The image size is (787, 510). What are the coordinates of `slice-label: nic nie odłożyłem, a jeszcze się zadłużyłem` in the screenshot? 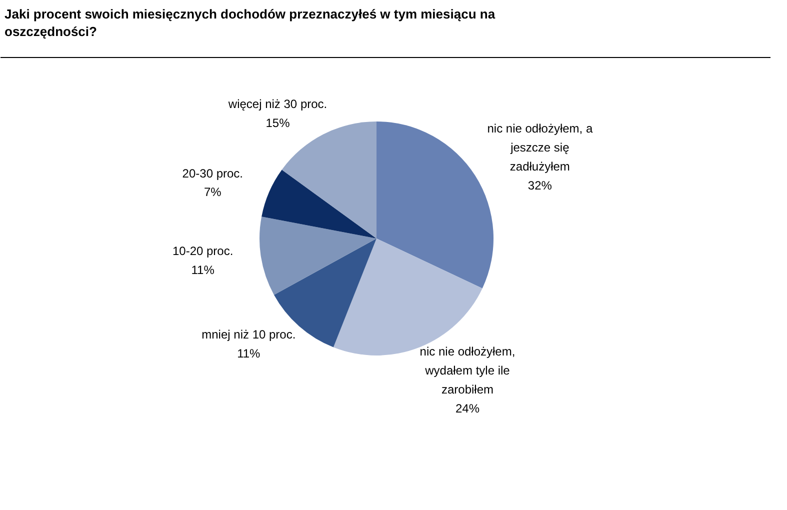 It's located at (540, 148).